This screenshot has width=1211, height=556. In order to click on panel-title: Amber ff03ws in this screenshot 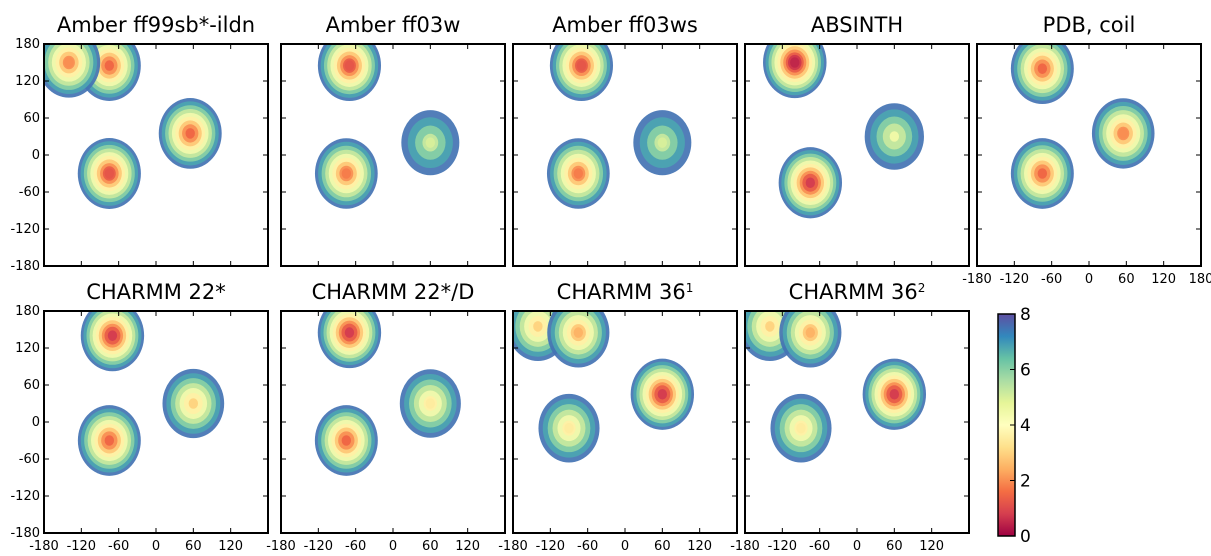, I will do `click(625, 25)`.